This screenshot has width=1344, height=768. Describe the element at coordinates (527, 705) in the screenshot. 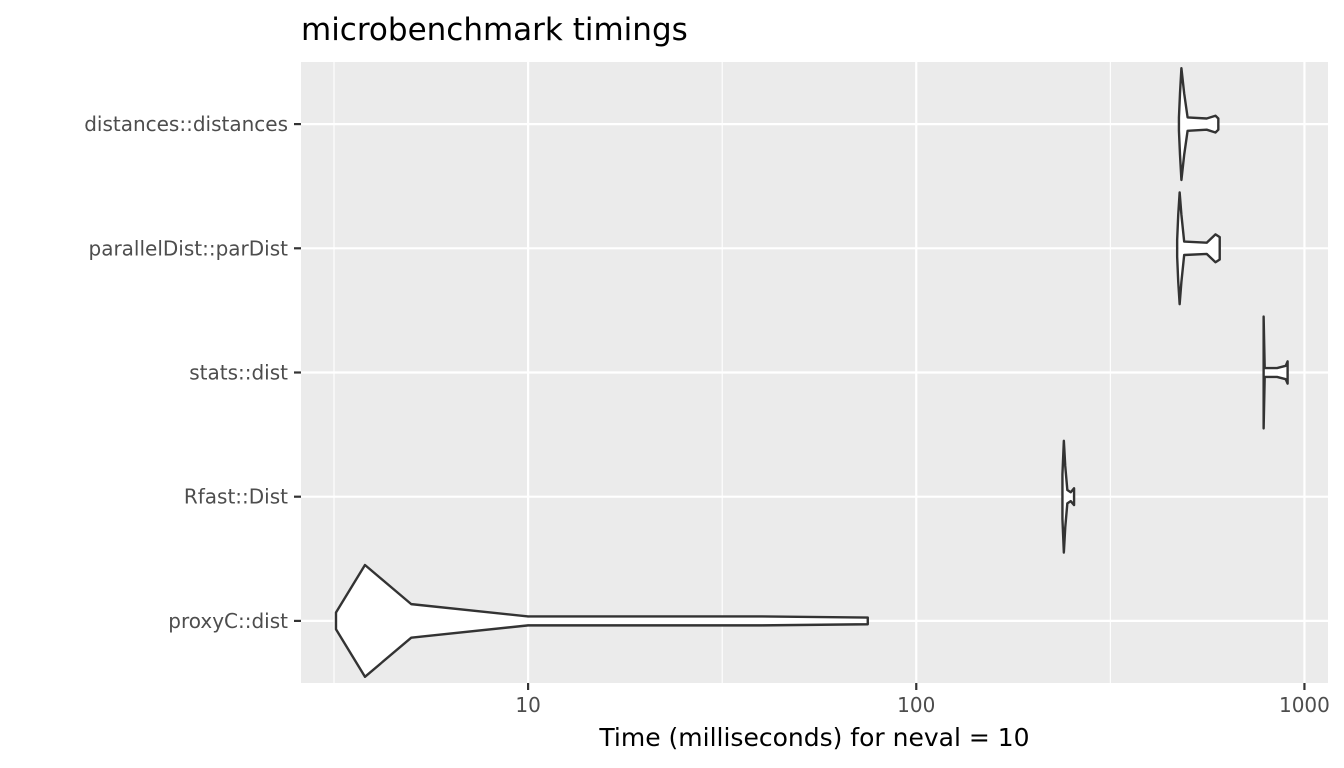

I see `x-tick-label: 10` at that location.